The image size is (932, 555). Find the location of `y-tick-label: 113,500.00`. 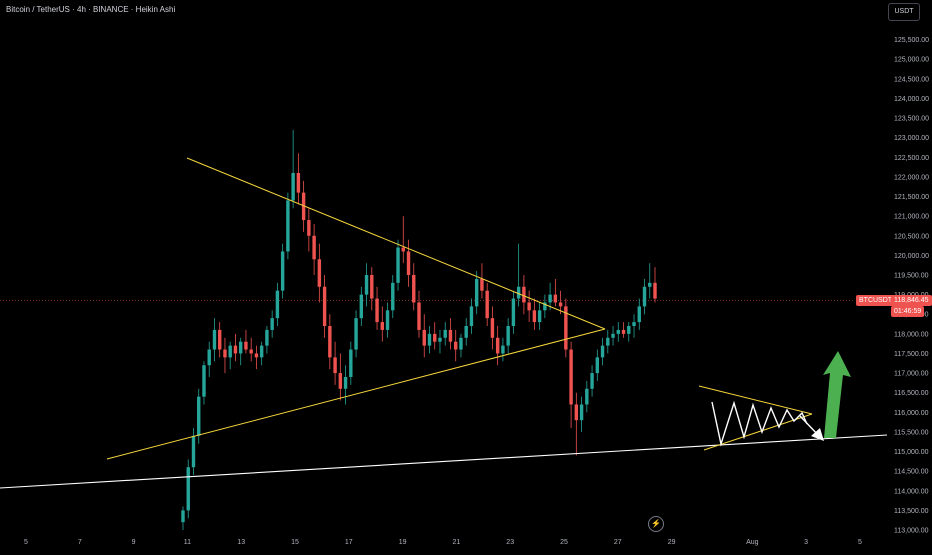

y-tick-label: 113,500.00 is located at coordinates (911, 511).